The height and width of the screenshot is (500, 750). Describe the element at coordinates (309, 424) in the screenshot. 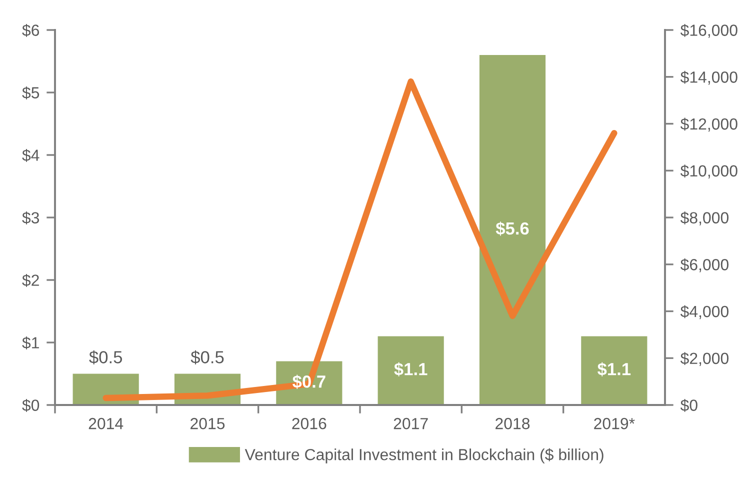

I see `x-tick-label: 2016` at that location.